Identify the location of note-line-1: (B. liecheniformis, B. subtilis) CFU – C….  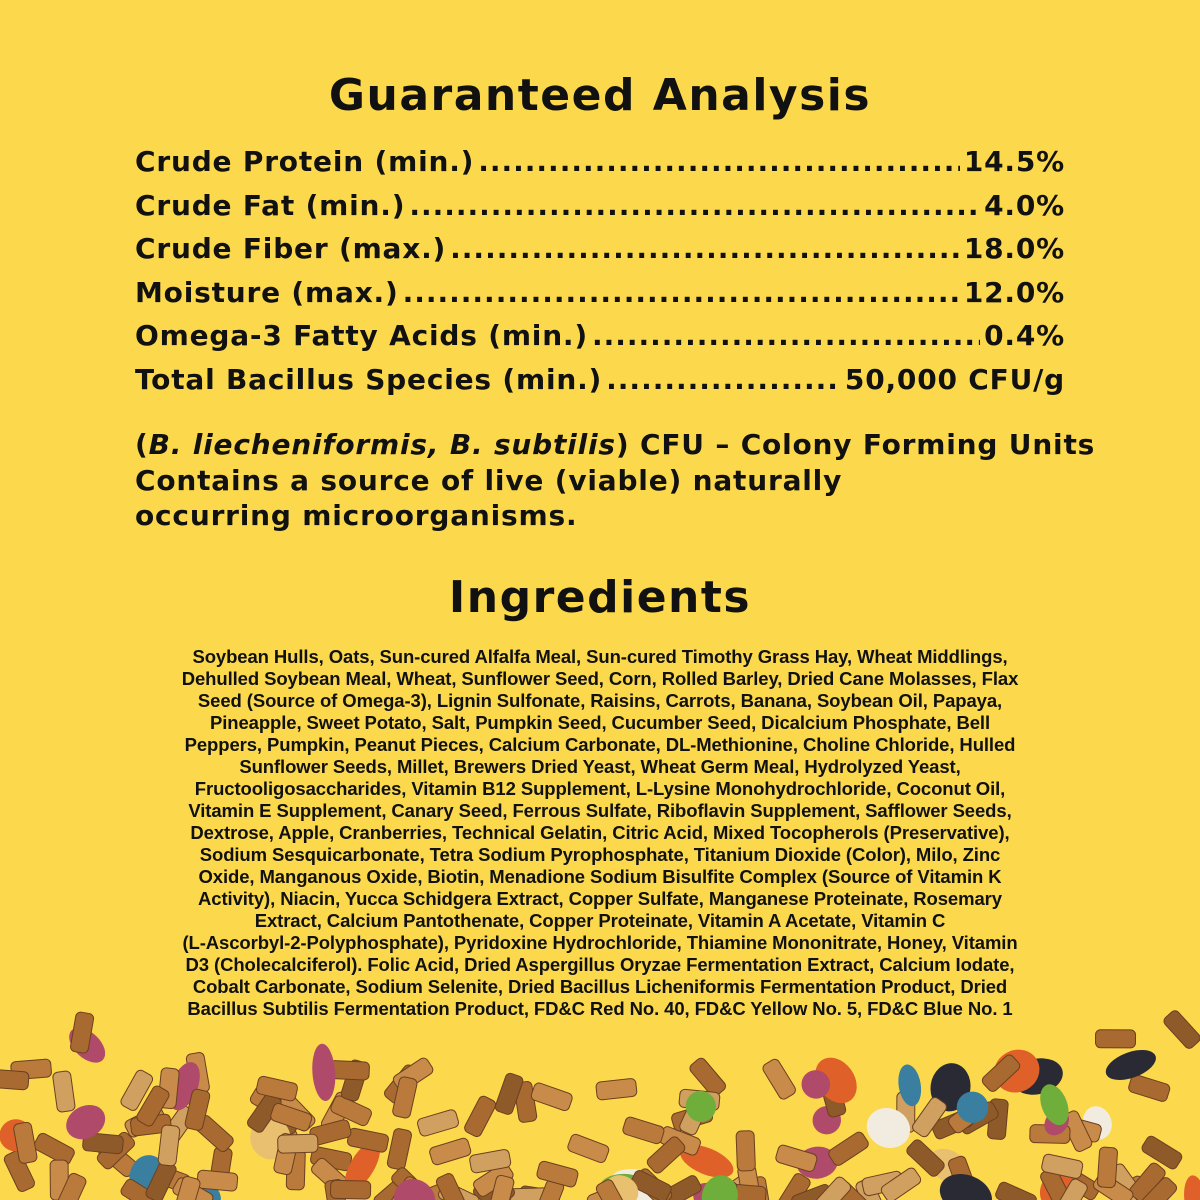
(615, 445).